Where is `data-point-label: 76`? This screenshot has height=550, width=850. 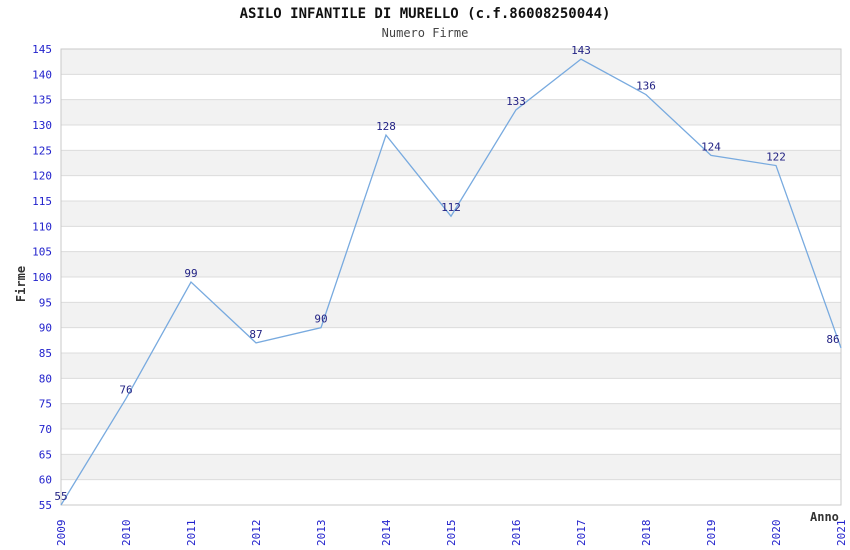
data-point-label: 76 is located at coordinates (125, 390).